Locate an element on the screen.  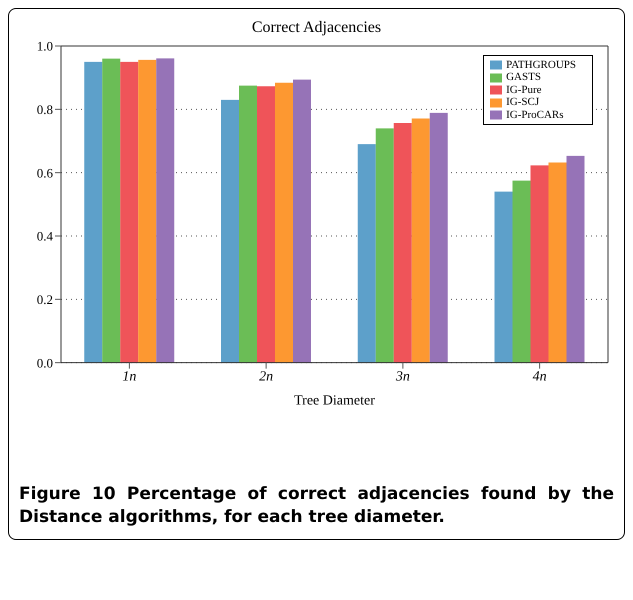
legend-label: PATHGROUPS is located at coordinates (541, 65).